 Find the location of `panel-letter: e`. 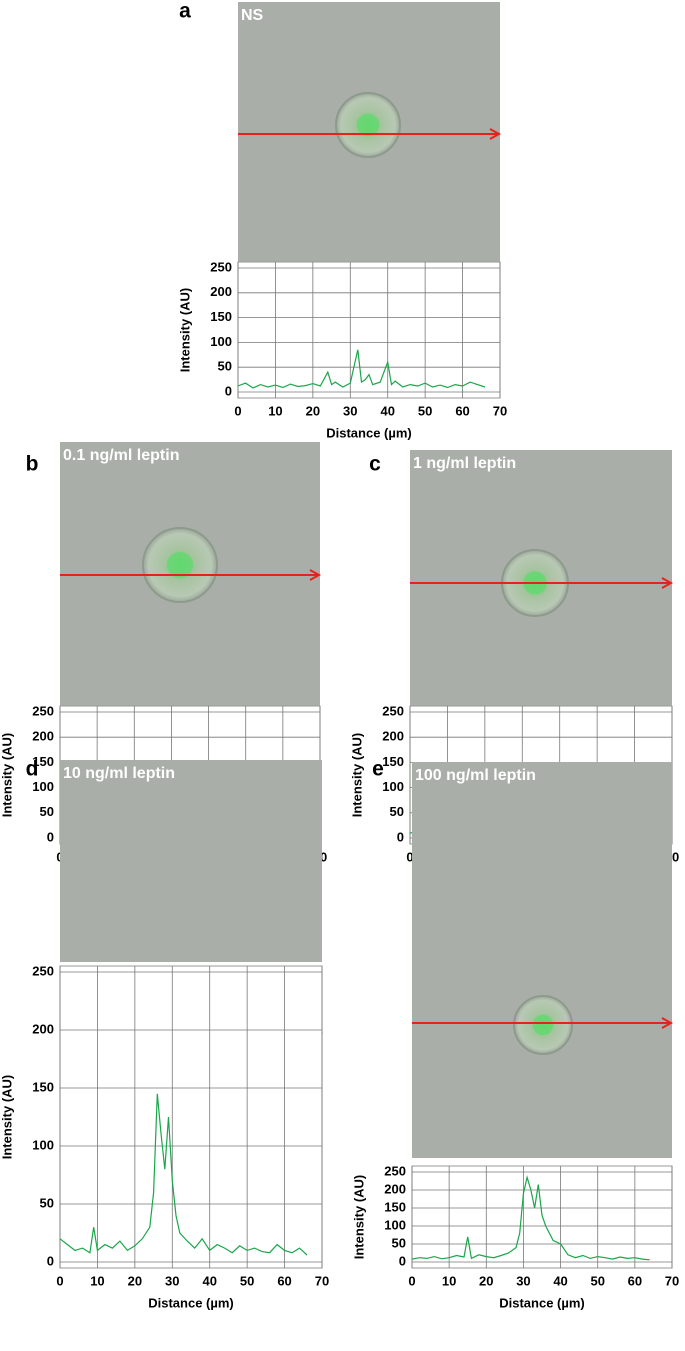

panel-letter: e is located at coordinates (378, 769).